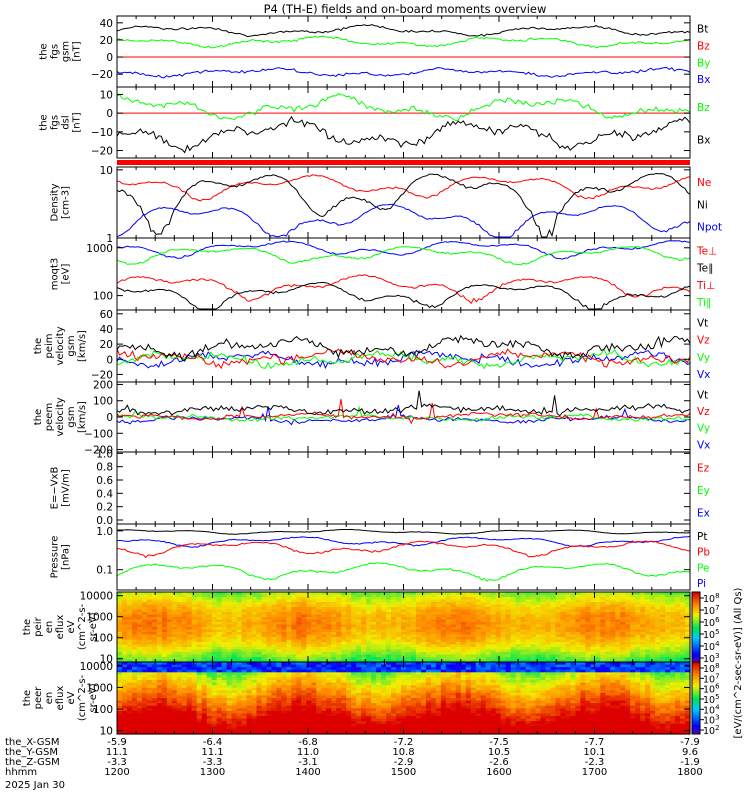 The width and height of the screenshot is (750, 800). I want to click on y-axis-label: gsm, so click(71, 345).